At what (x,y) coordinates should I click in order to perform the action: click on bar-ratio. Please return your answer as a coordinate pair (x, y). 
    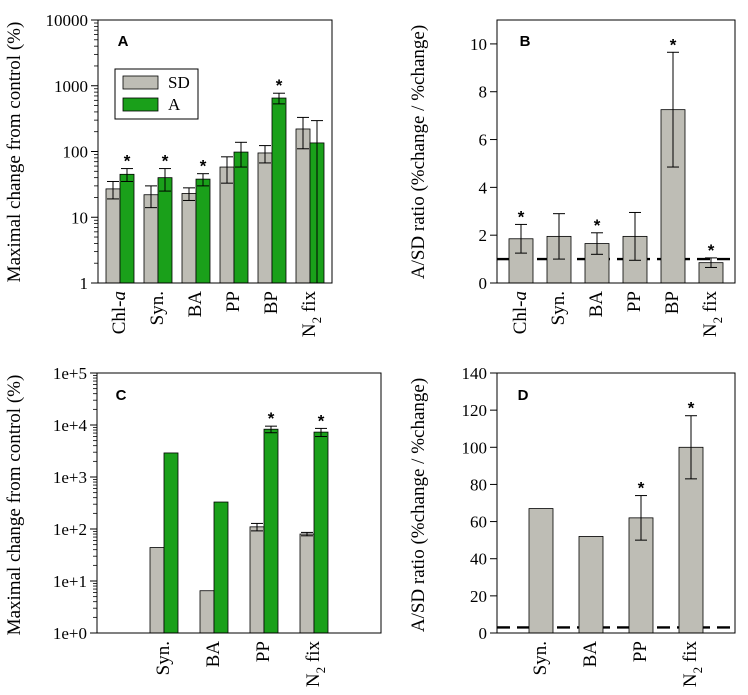
    Looking at the image, I should click on (591, 585).